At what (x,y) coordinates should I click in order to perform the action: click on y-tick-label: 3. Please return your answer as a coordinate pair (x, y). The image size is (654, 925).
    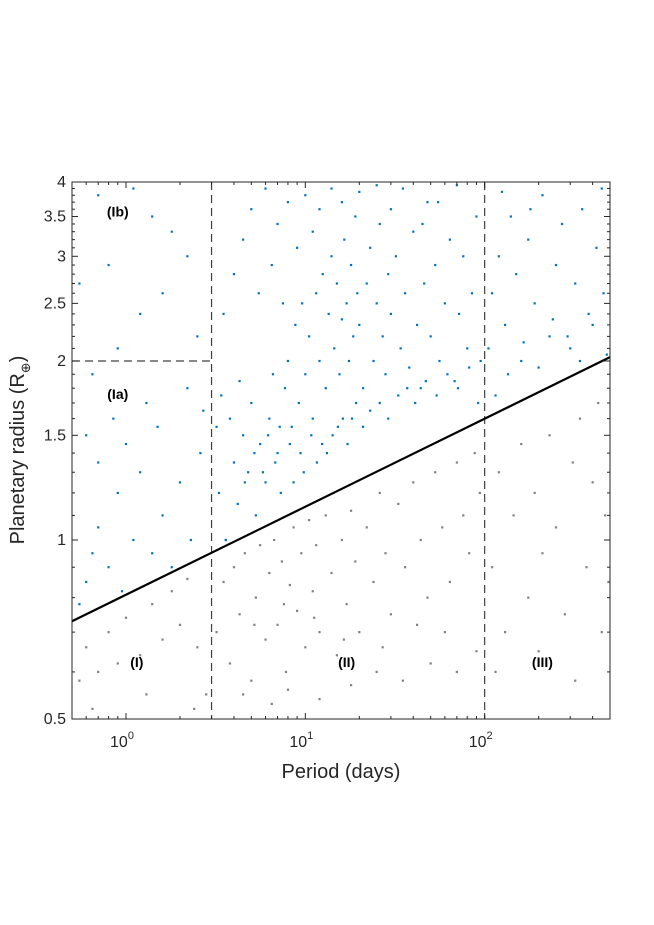
    Looking at the image, I should click on (61, 256).